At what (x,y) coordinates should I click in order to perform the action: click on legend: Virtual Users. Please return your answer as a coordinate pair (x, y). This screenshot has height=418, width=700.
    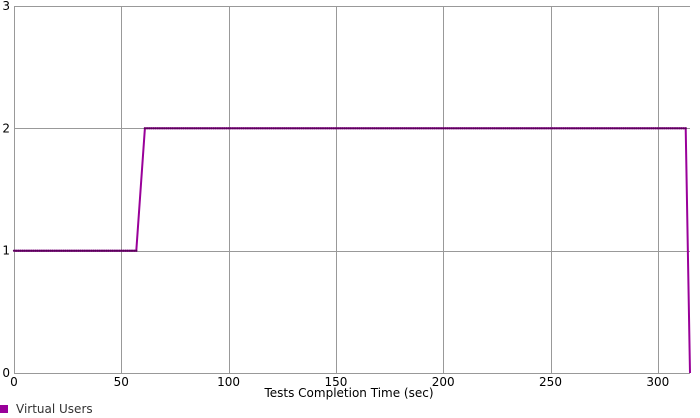
    Looking at the image, I should click on (46, 409).